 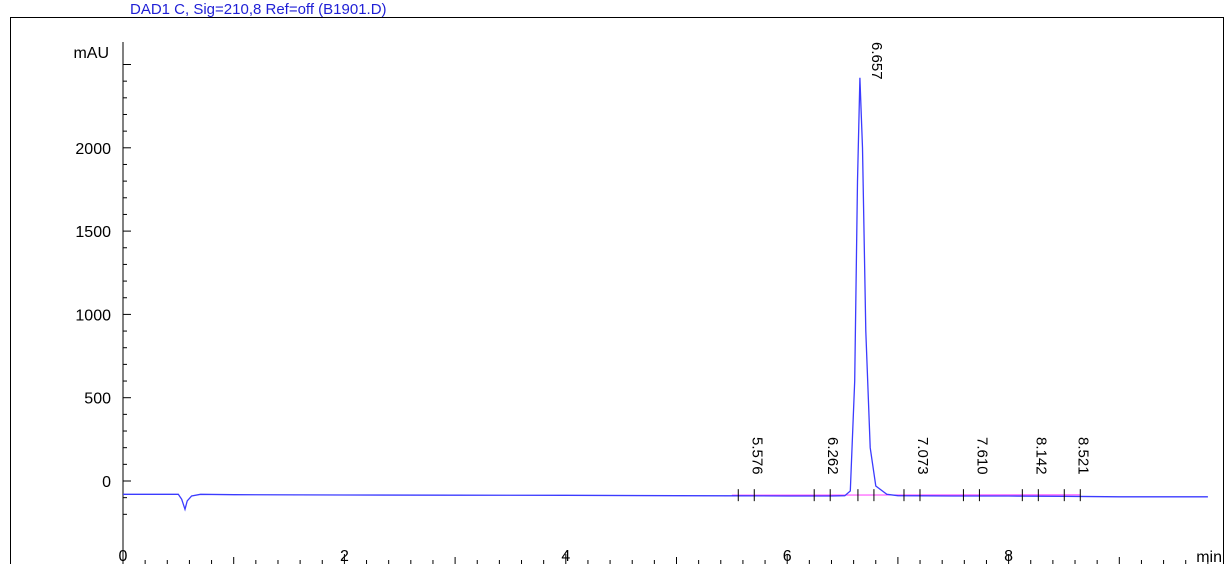 I want to click on x-tick-label: 6, so click(x=787, y=556).